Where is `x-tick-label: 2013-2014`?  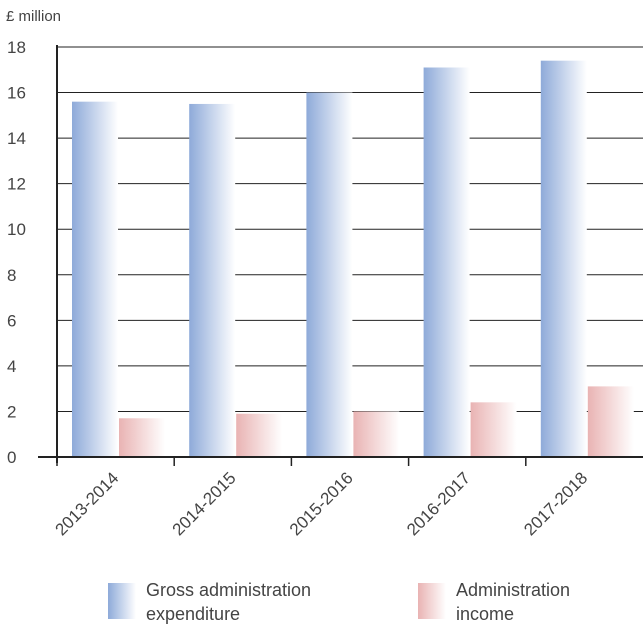
x-tick-label: 2013-2014 is located at coordinates (86, 503).